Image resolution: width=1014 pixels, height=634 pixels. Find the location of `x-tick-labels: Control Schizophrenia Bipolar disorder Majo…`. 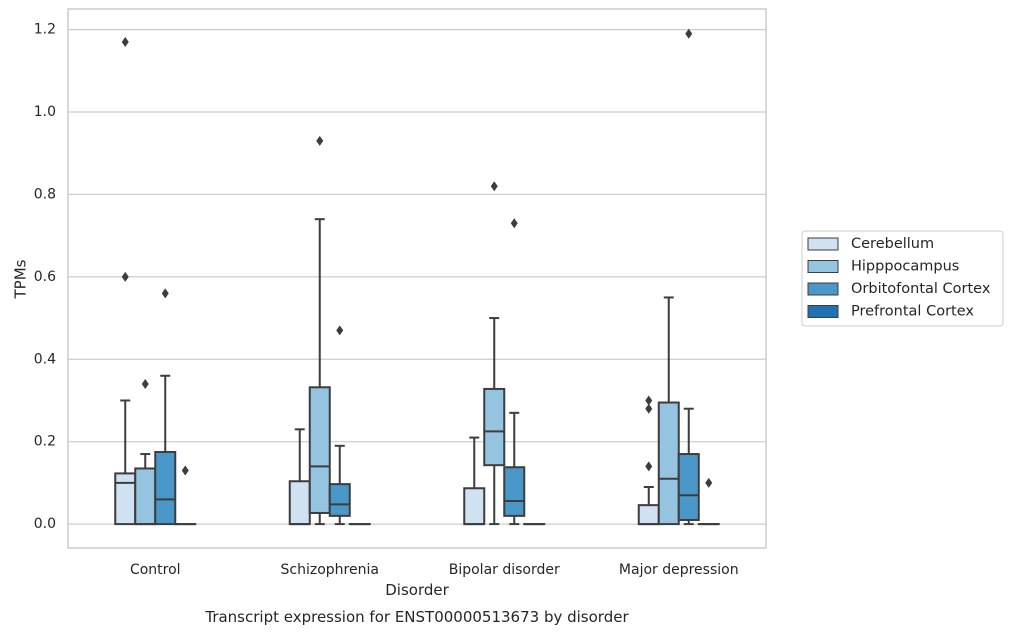

x-tick-labels: Control Schizophrenia Bipolar disorder Majo… is located at coordinates (434, 570).